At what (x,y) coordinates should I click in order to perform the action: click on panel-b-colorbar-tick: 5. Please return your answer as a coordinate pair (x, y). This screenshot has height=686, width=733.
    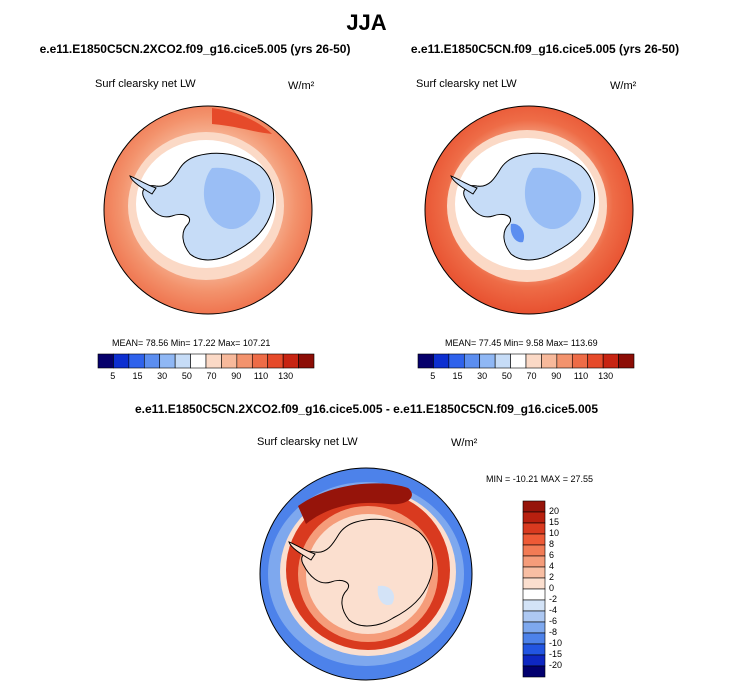
    Looking at the image, I should click on (433, 376).